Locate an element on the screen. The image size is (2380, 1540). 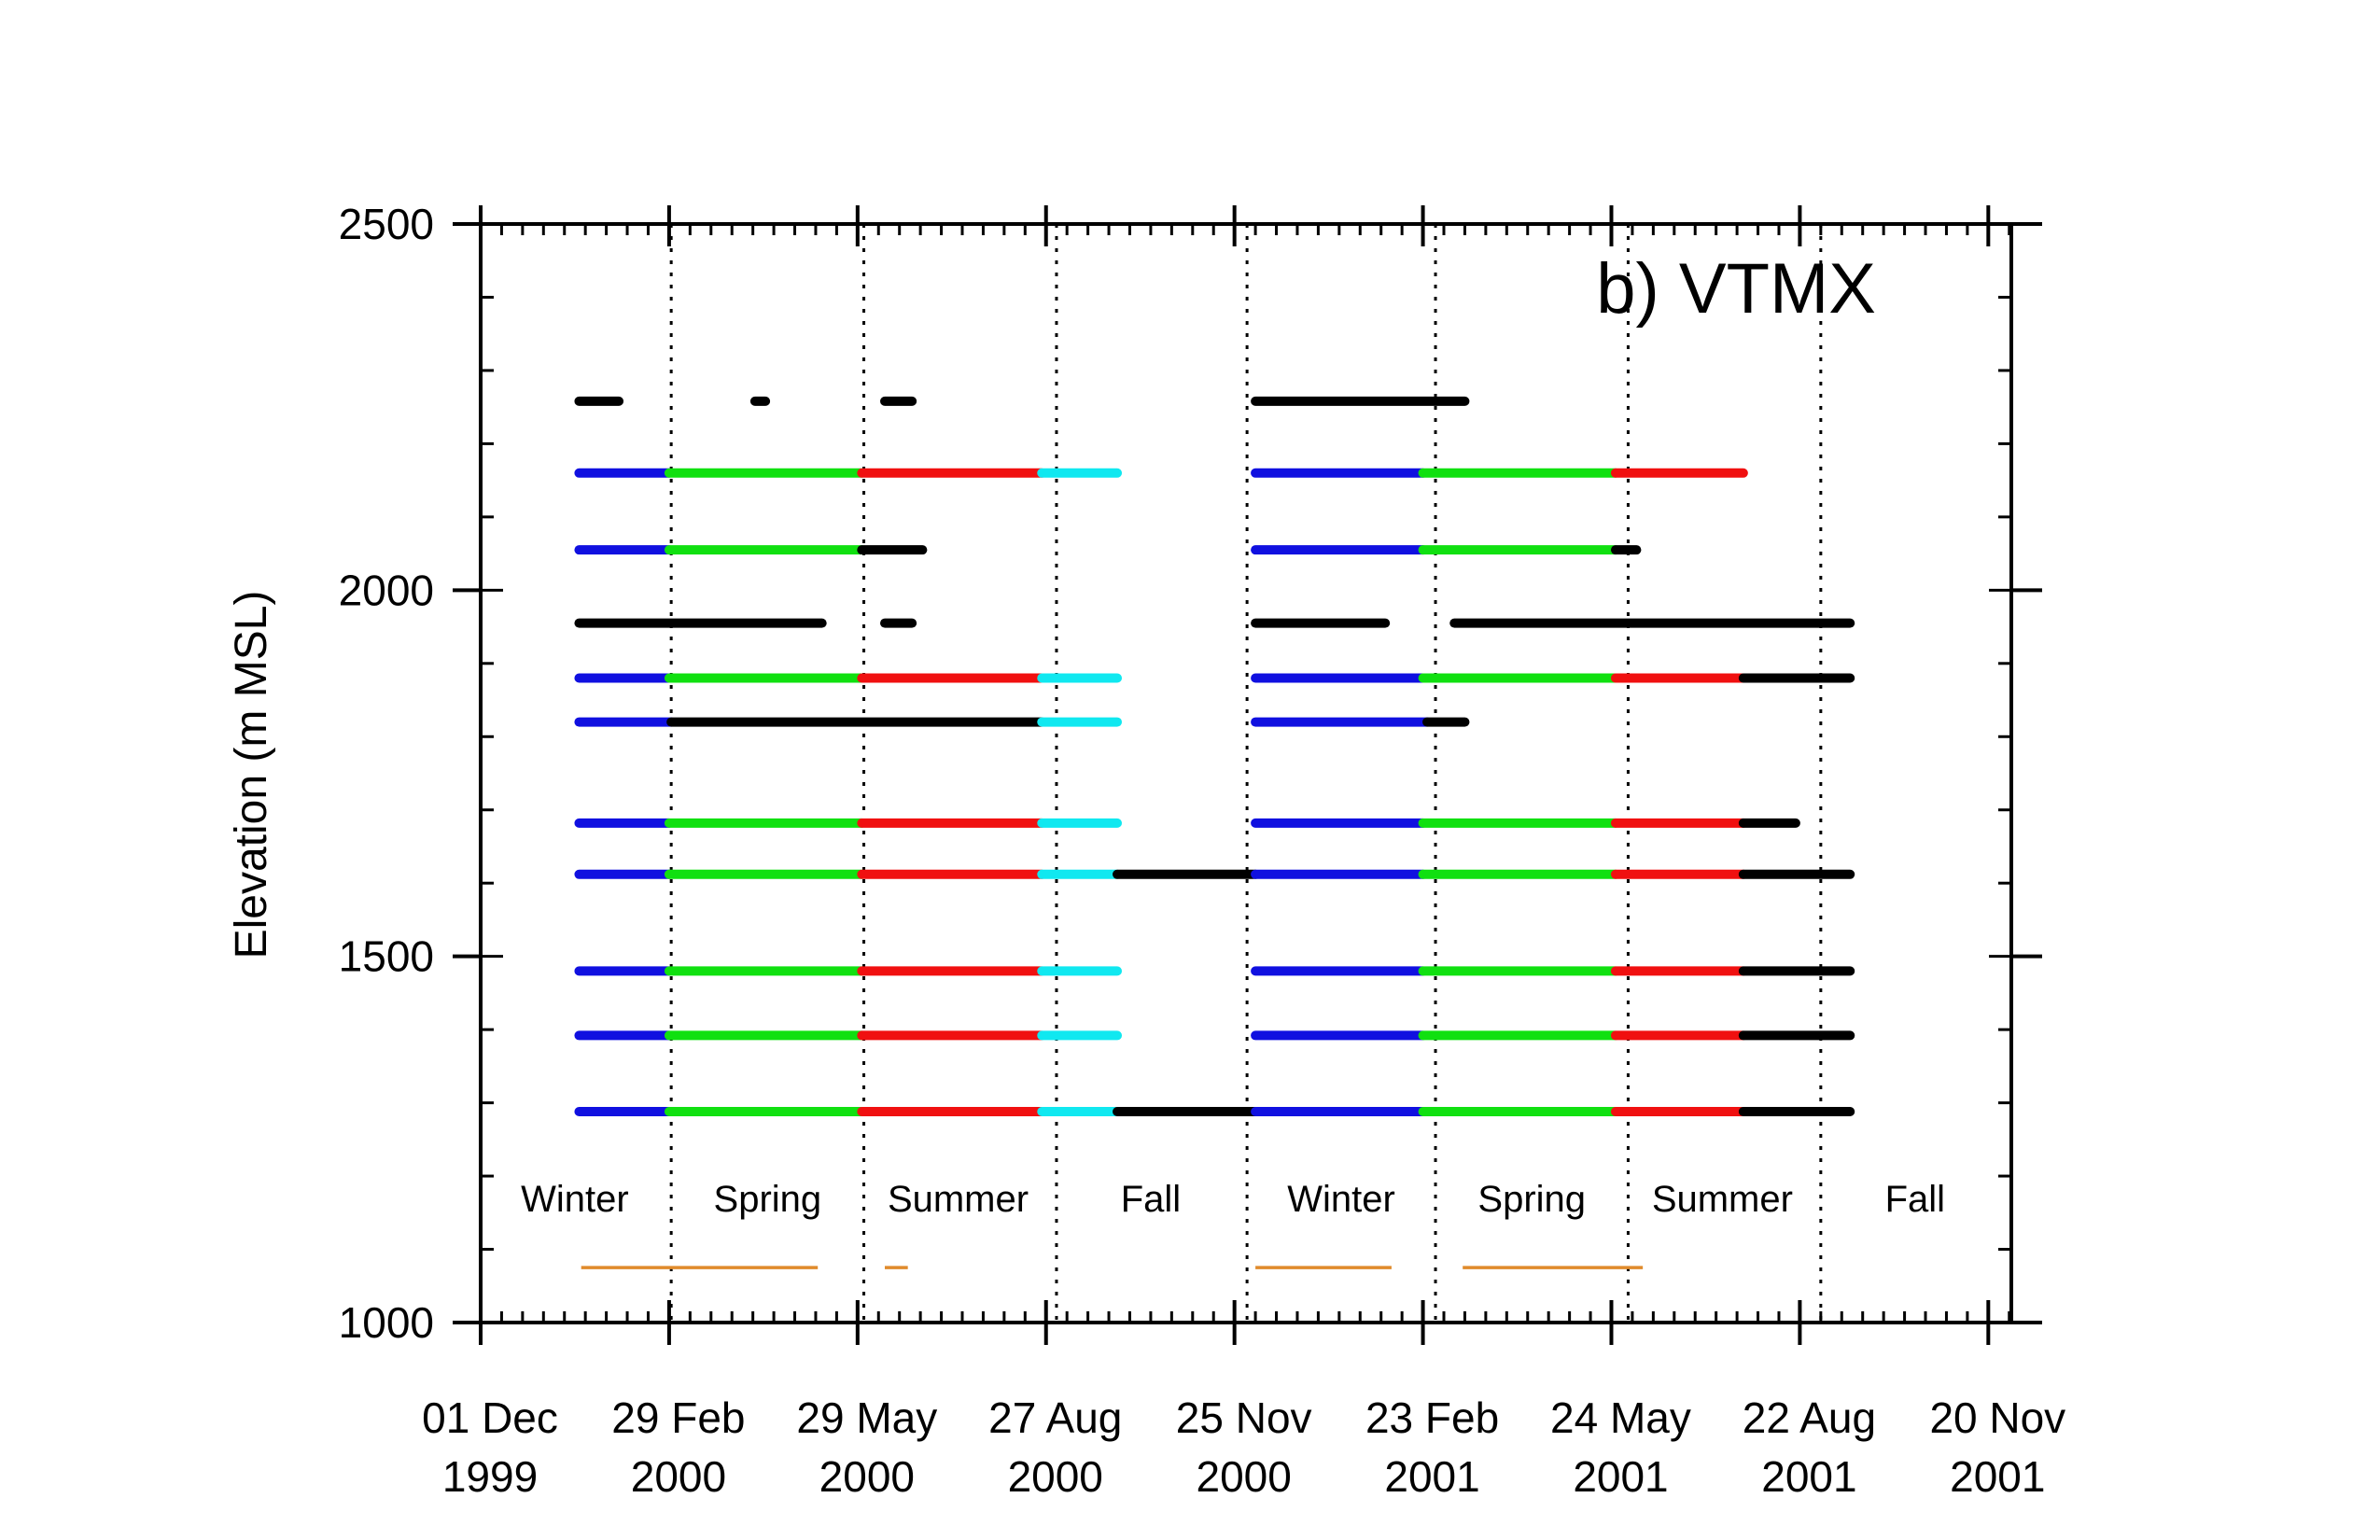
x-tick-label: 29 May is located at coordinates (866, 1417).